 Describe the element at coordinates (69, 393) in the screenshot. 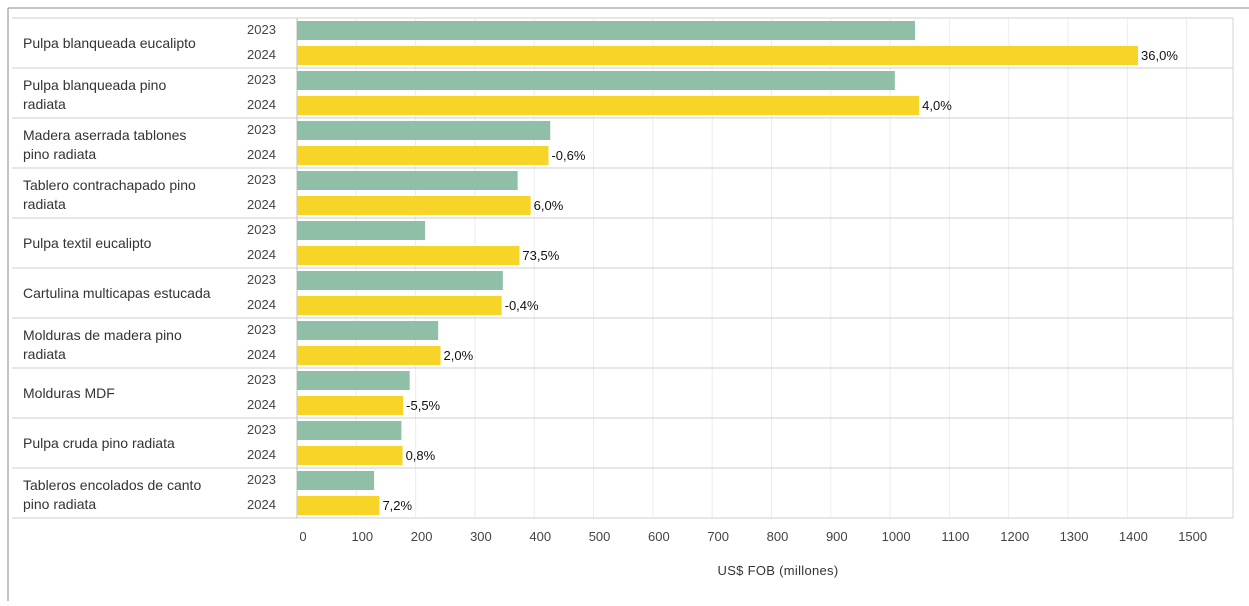

I see `category-label: Molduras MDF` at that location.